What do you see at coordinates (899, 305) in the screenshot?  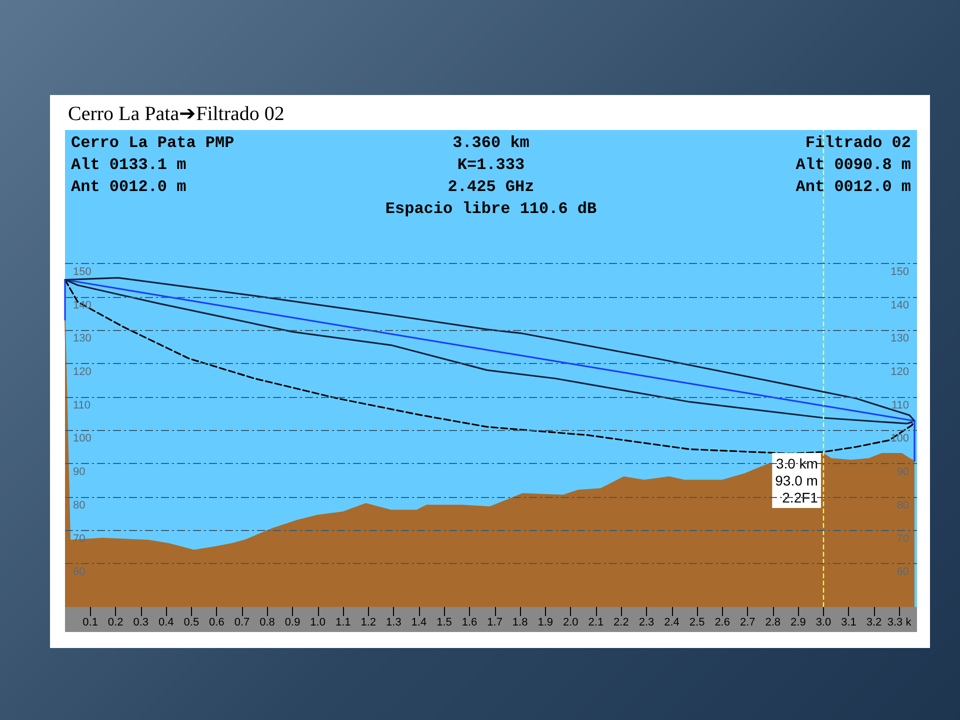 I see `y2-tick-label: 140` at bounding box center [899, 305].